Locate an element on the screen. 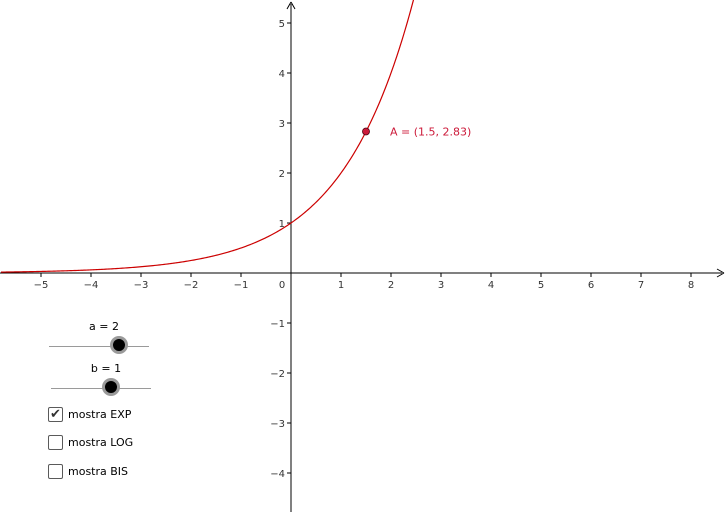 This screenshot has width=728, height=512. y-tick-label: 2 is located at coordinates (282, 174).